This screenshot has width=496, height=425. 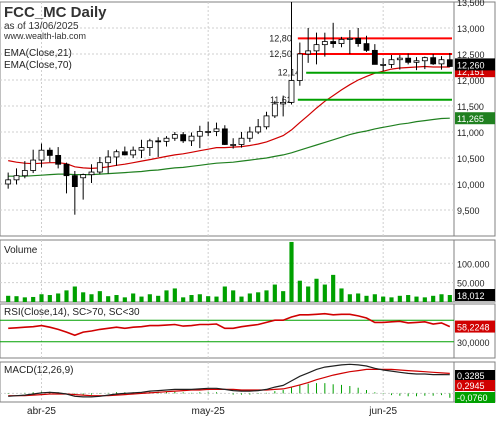 What do you see at coordinates (471, 386) in the screenshot?
I see `macd-value-badge: 0,2945` at bounding box center [471, 386].